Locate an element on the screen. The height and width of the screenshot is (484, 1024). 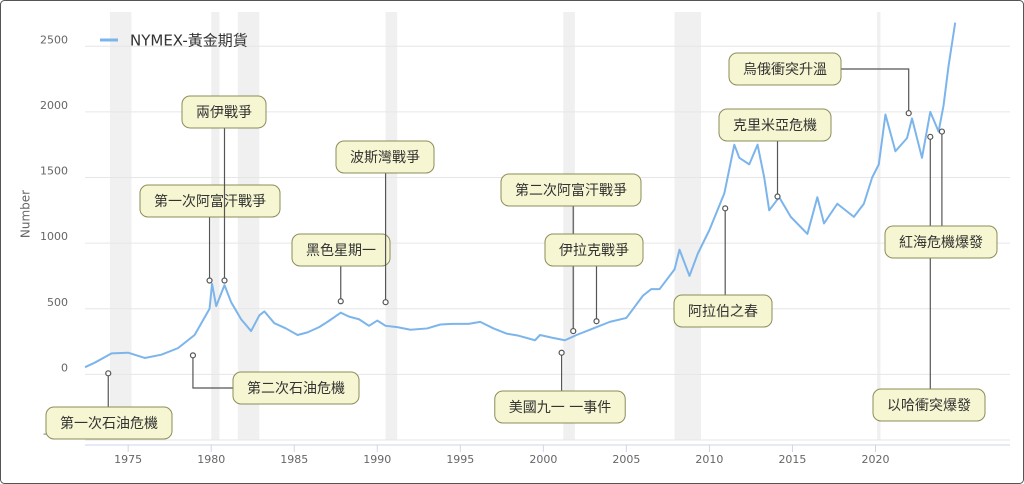
y-tick-label: 1500 is located at coordinates (54, 171).